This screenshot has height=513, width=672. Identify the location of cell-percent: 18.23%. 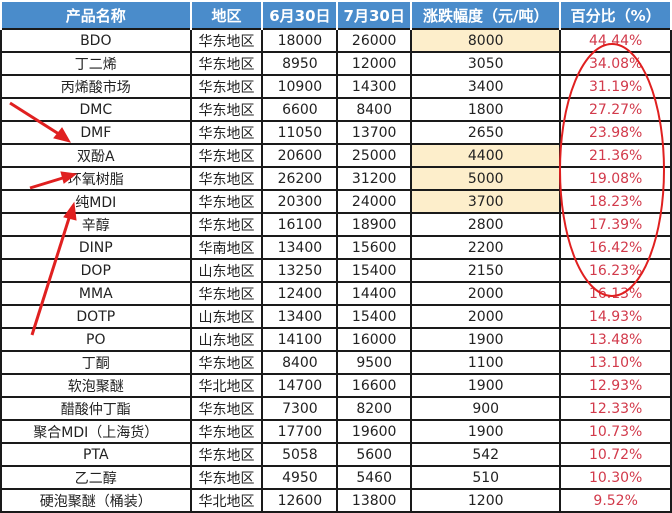
(615, 201).